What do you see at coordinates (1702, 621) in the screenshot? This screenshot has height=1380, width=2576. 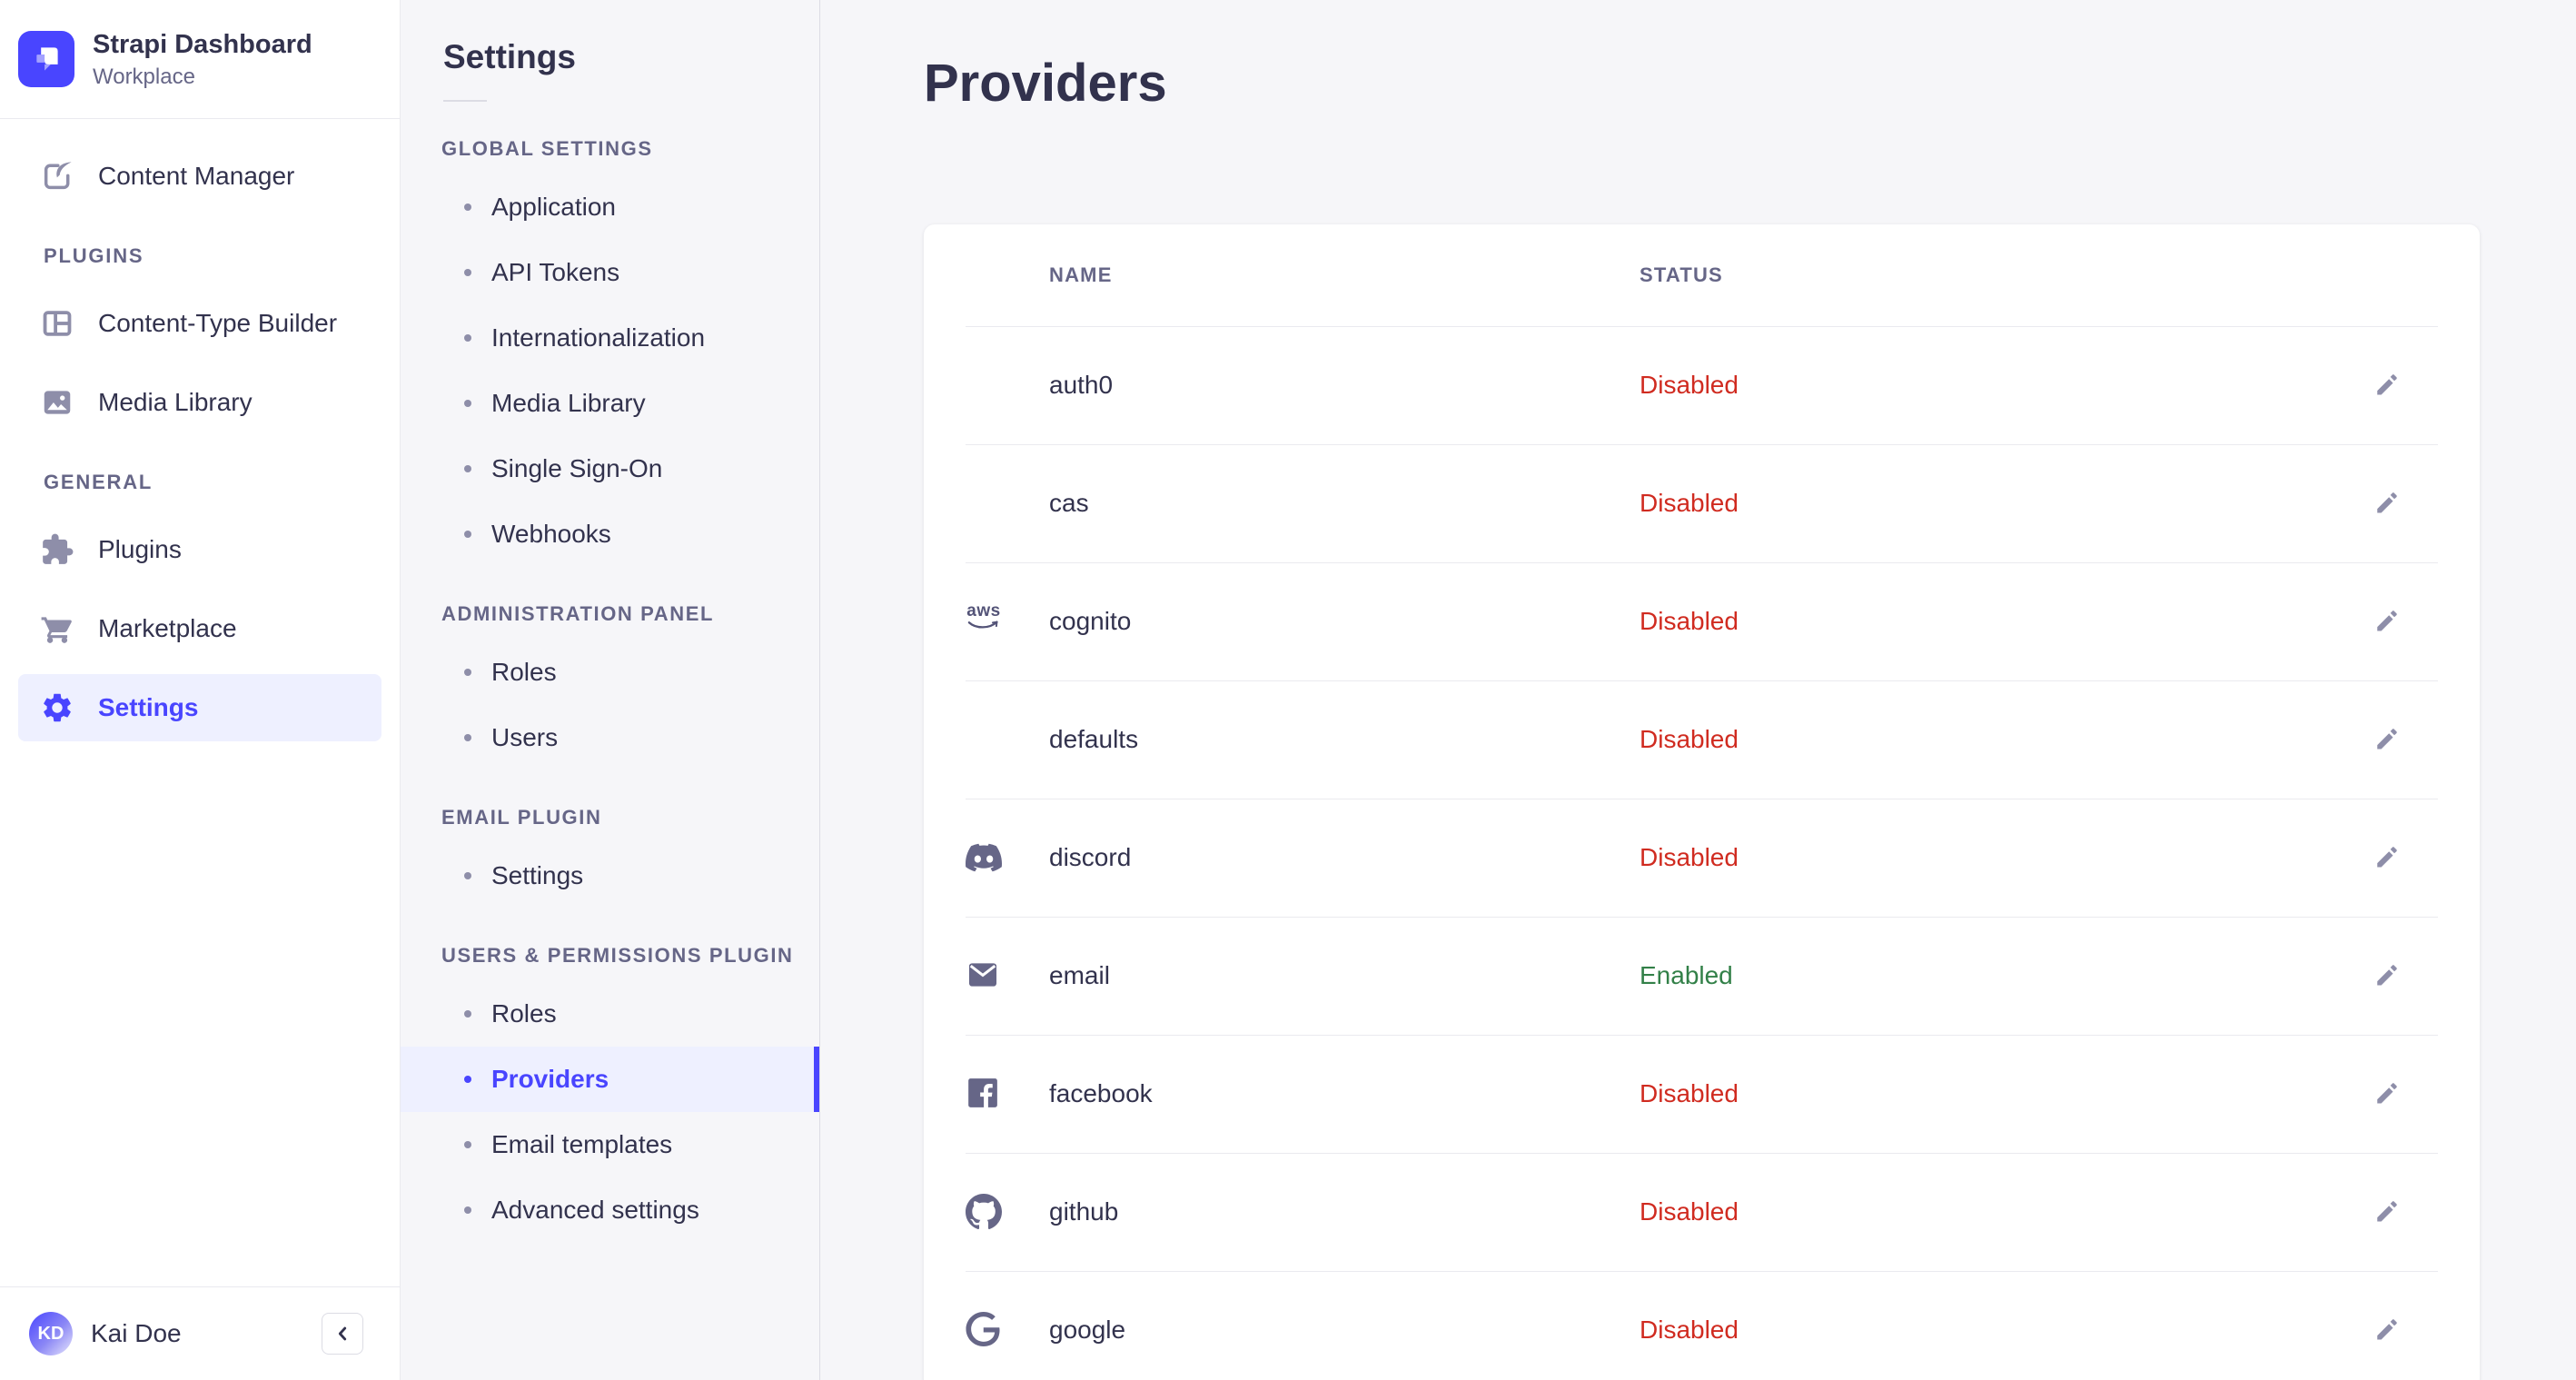 I see `table-row: aws cognito Disabled` at bounding box center [1702, 621].